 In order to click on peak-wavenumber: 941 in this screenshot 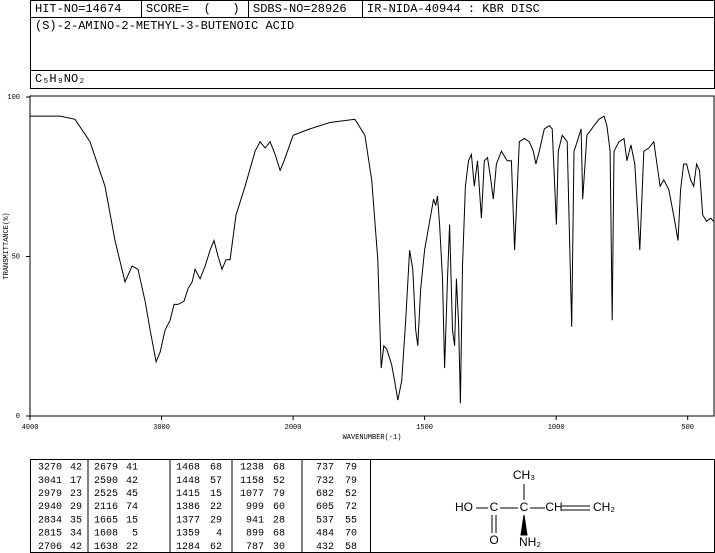, I will do `click(255, 520)`.